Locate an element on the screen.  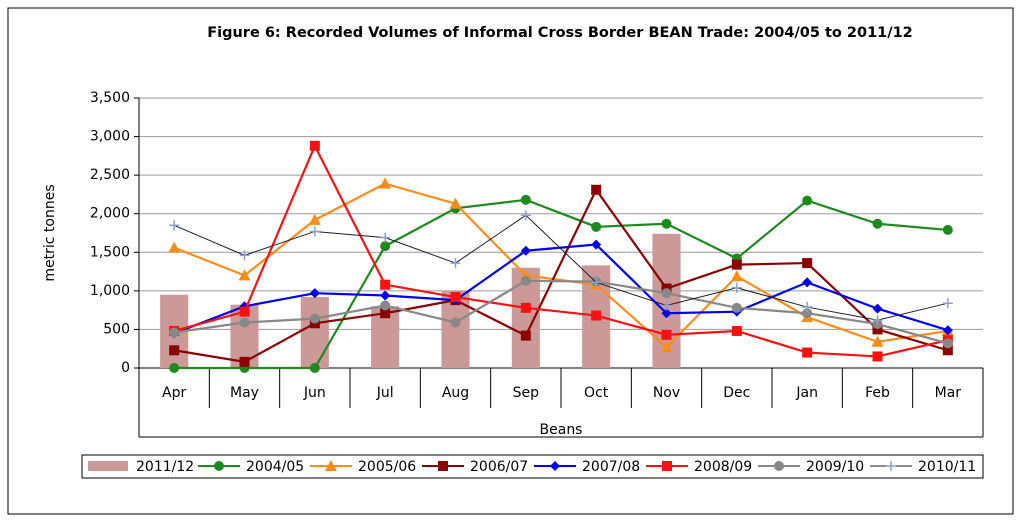
legend-label: 2010/11 is located at coordinates (947, 467).